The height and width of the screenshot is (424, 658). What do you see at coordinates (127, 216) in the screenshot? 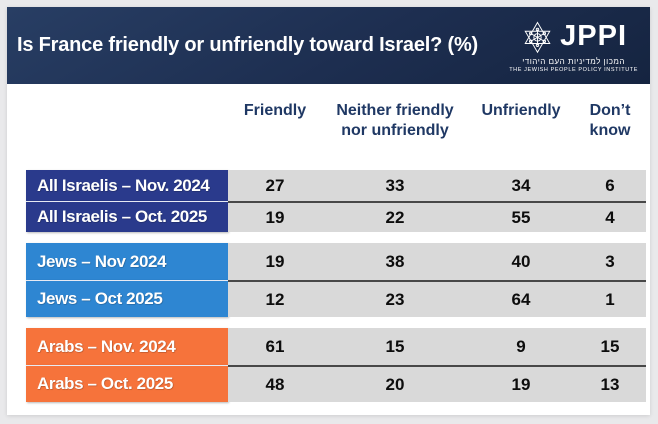
I see `row-label: All Israelis – Oct. 2025` at bounding box center [127, 216].